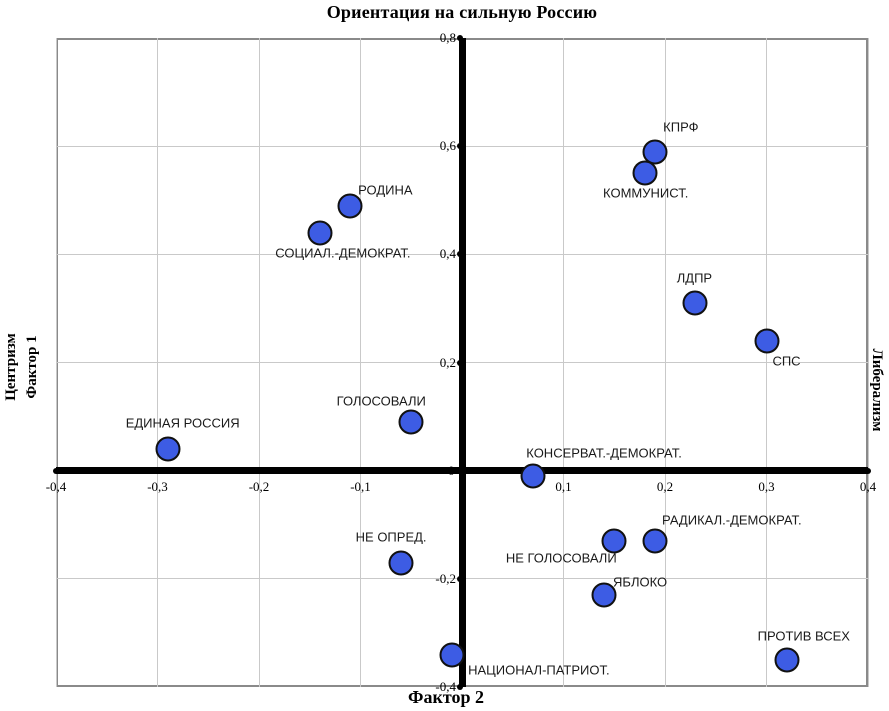 This screenshot has width=889, height=711. What do you see at coordinates (381, 401) in the screenshot?
I see `data-point-label: ГОЛОСОВАЛИ` at bounding box center [381, 401].